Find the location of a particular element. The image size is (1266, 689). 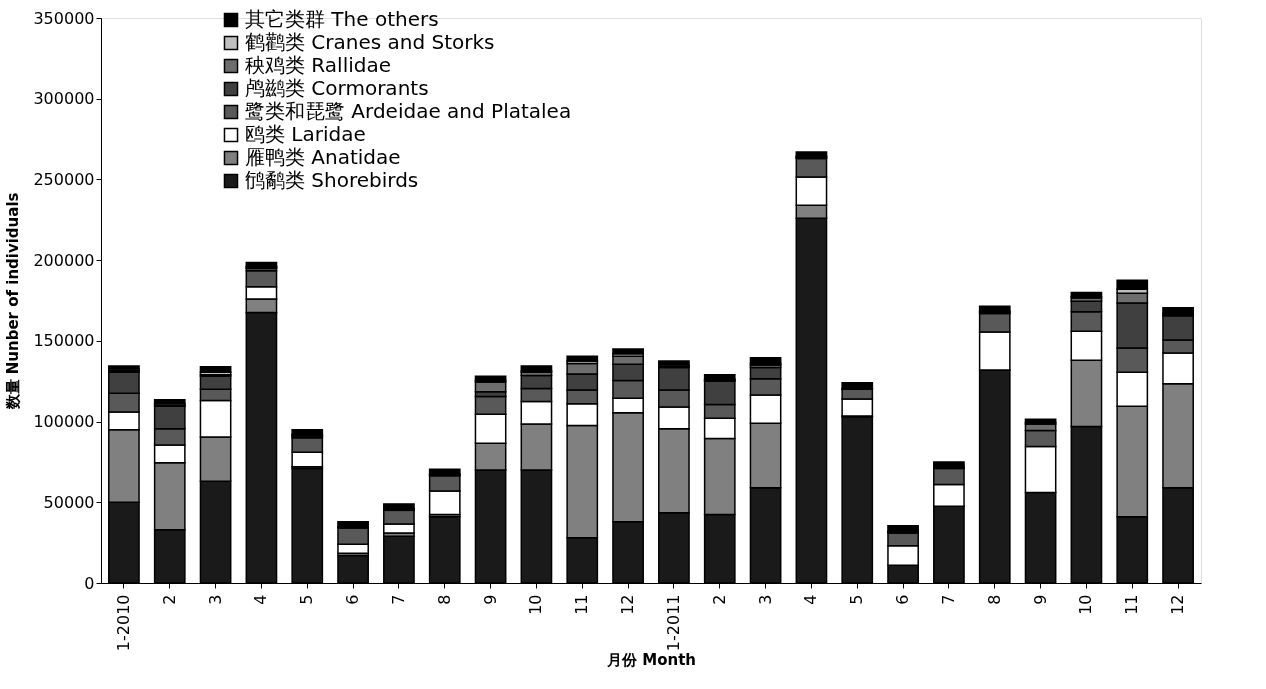

legend-label: 鹭类和琵鹭 Ardeidae and Platalea is located at coordinates (408, 111).